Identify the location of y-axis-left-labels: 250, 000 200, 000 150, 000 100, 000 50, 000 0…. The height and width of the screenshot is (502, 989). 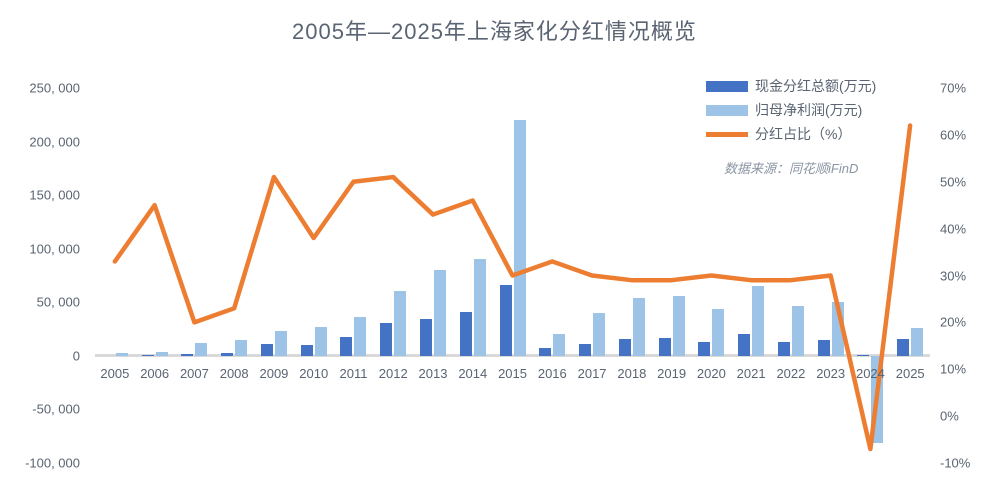
(44, 276).